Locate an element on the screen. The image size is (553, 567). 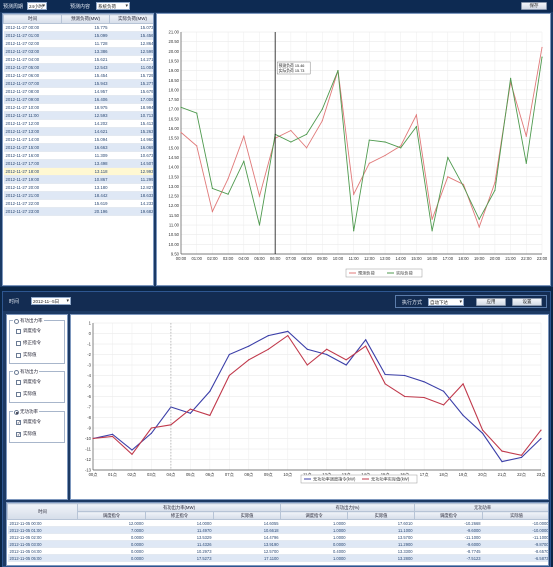
table-row: 2012-11-27 17:00 13.498 14.507 is located at coordinates (78, 163).